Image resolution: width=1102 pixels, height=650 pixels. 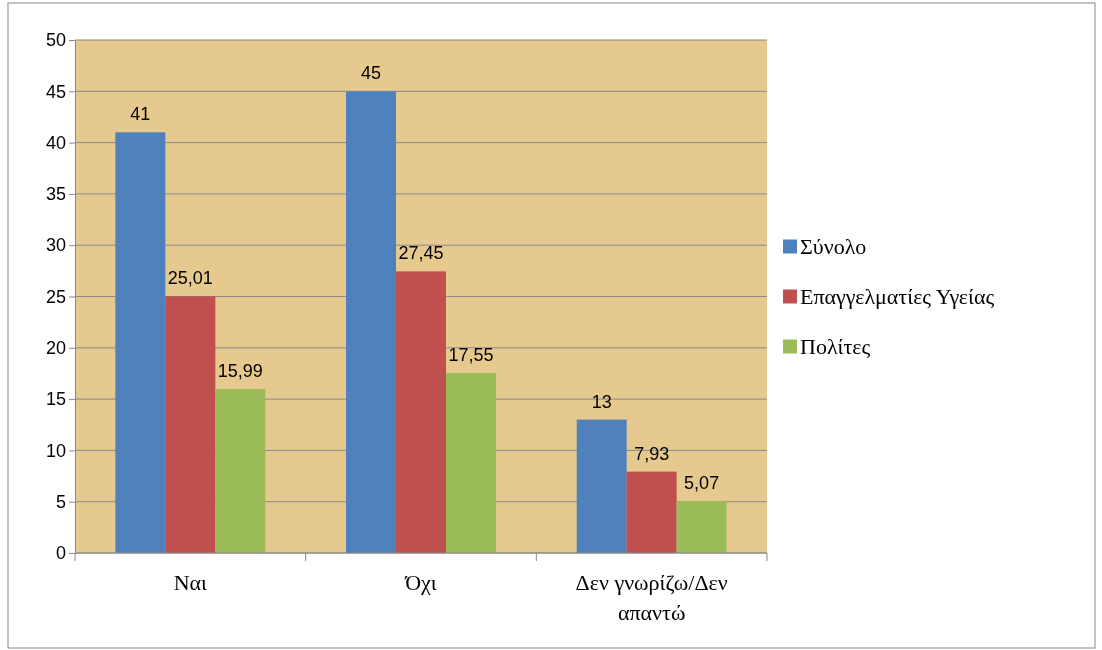 What do you see at coordinates (55, 142) in the screenshot?
I see `y-tick-label: 40` at bounding box center [55, 142].